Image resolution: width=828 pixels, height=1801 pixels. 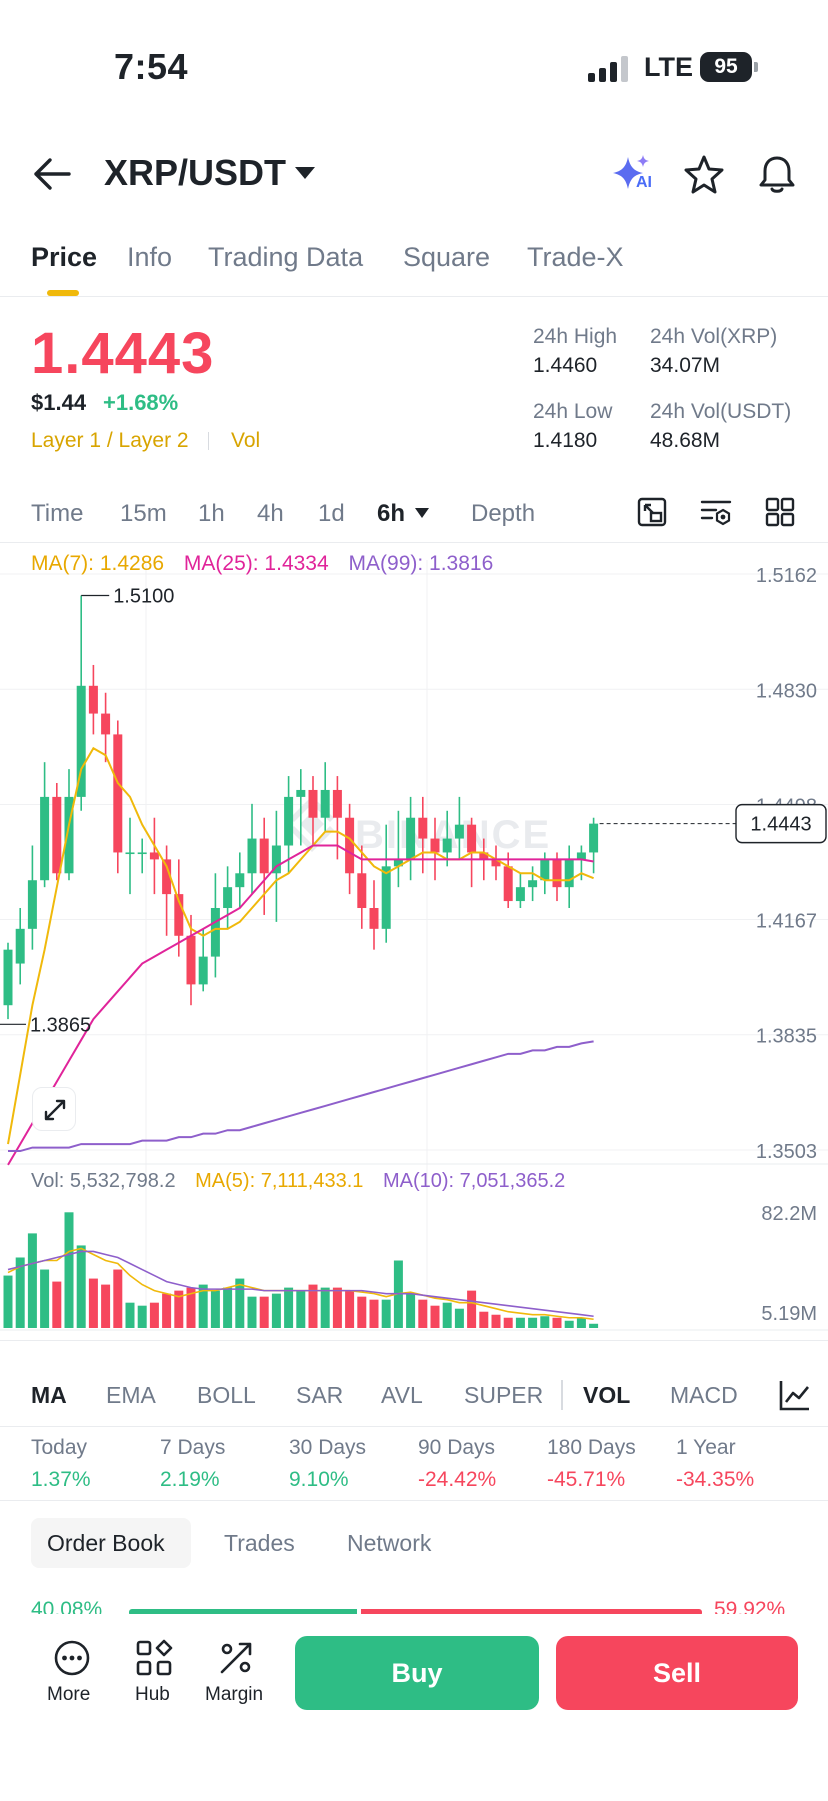 I want to click on stat-24h-low-label: 24h Low, so click(x=573, y=411).